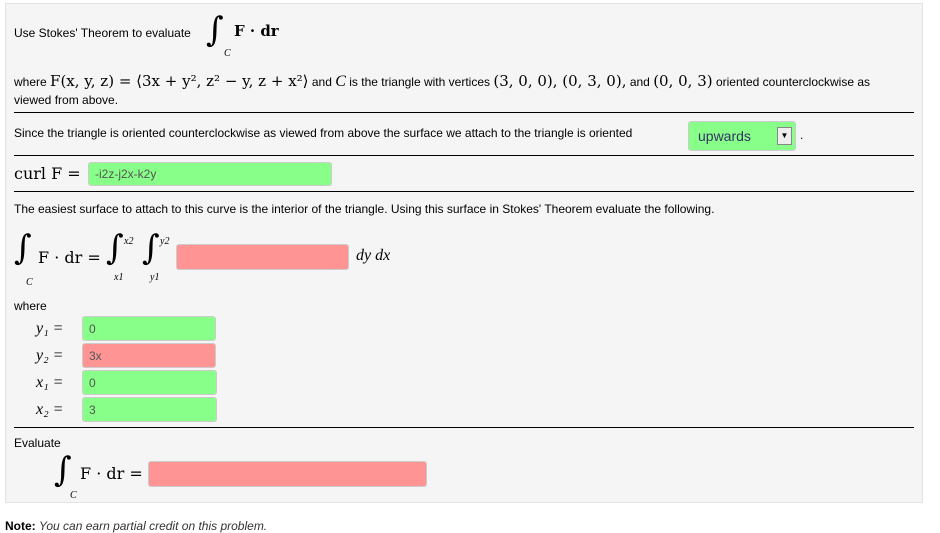  I want to click on evaluate-expr: F · dr =, so click(111, 473).